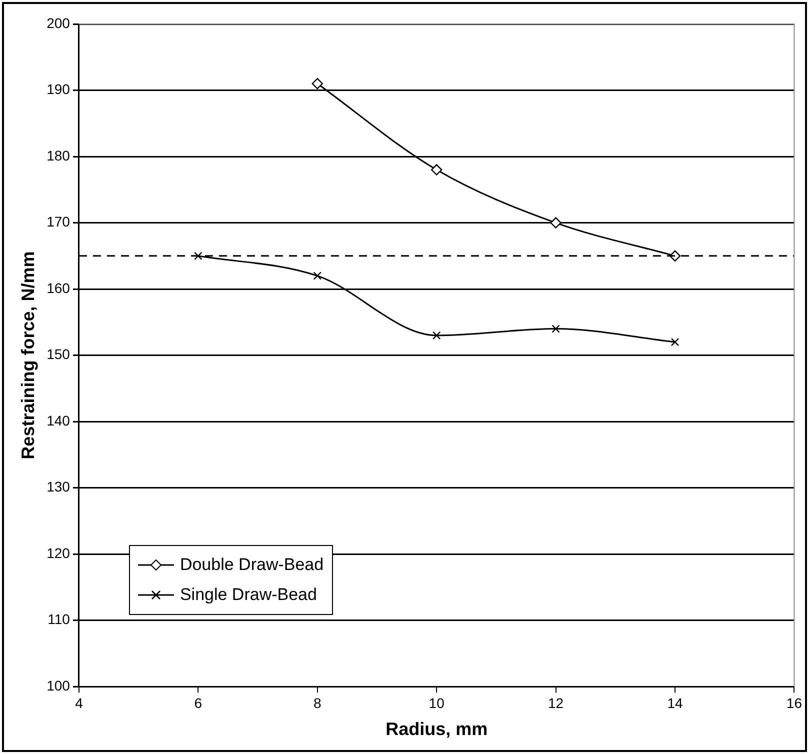 This screenshot has height=754, width=809. What do you see at coordinates (437, 729) in the screenshot?
I see `x-axis-title: Radius, mm` at bounding box center [437, 729].